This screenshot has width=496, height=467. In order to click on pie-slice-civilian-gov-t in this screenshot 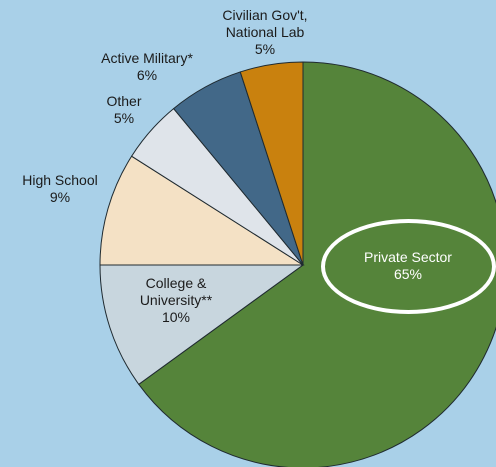, I will do `click(271, 163)`.